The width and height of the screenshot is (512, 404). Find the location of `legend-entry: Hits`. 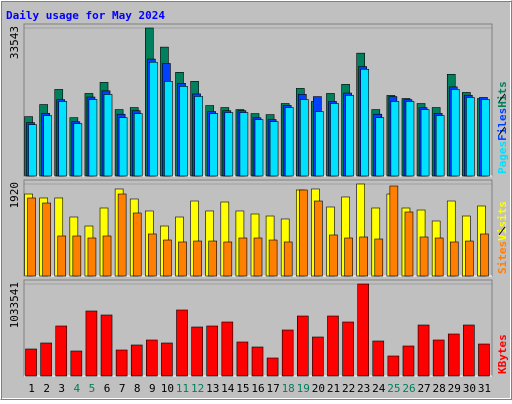

legend-entry: Hits is located at coordinates (502, 94).